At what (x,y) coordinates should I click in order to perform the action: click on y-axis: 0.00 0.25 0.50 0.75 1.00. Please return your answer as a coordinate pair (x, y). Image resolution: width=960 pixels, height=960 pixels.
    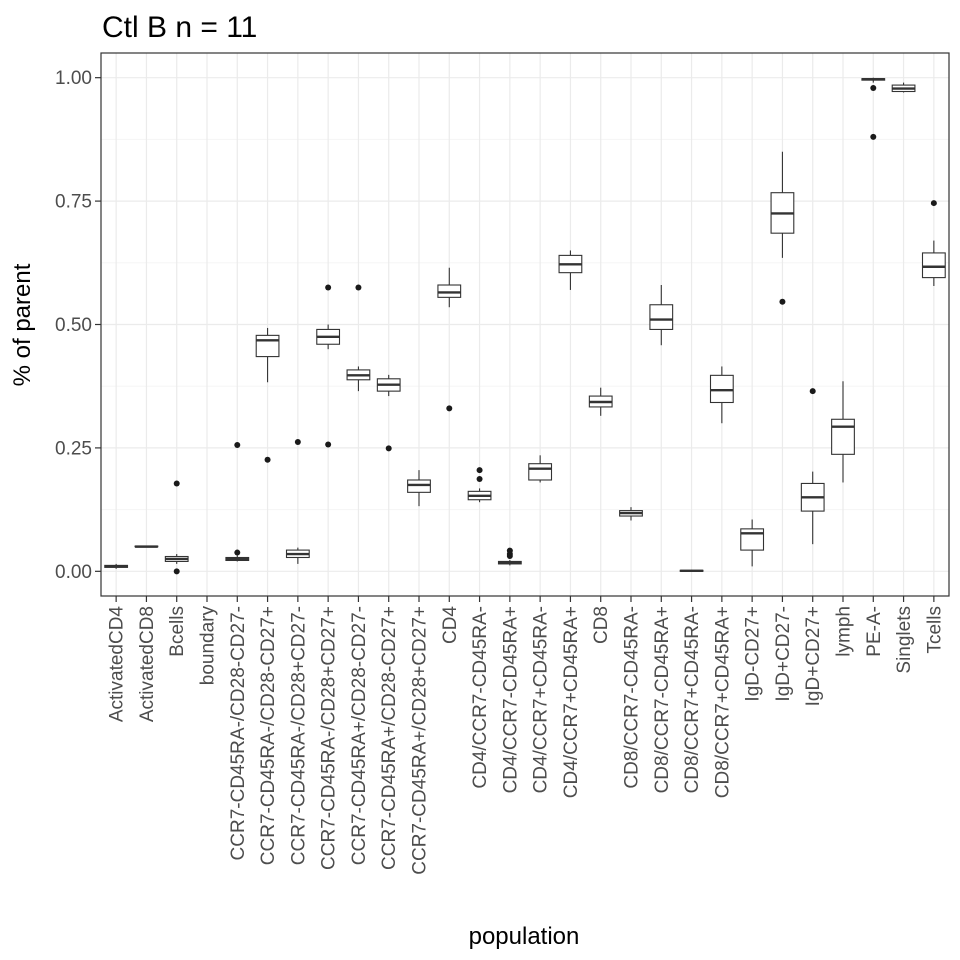
    Looking at the image, I should click on (78, 325).